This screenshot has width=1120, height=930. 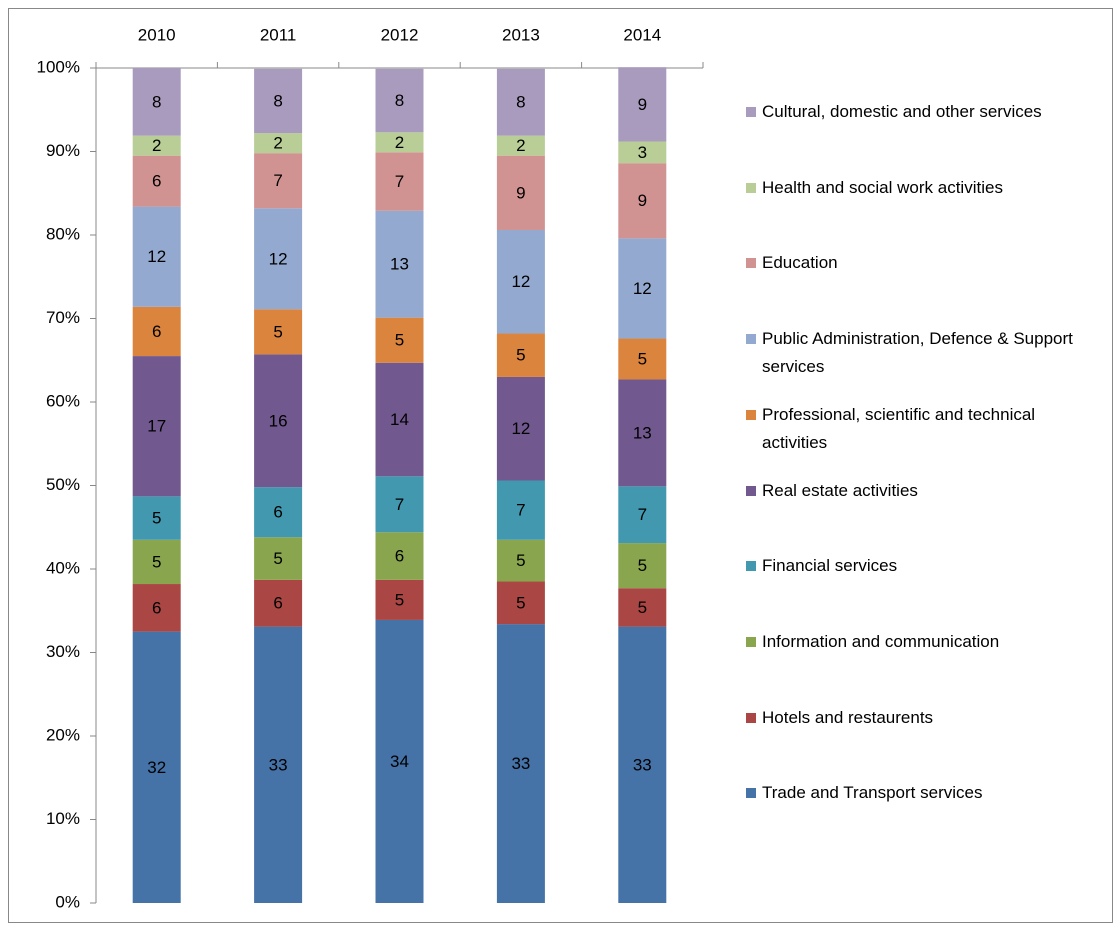 I want to click on x-tick-label: 2011, so click(x=278, y=34).